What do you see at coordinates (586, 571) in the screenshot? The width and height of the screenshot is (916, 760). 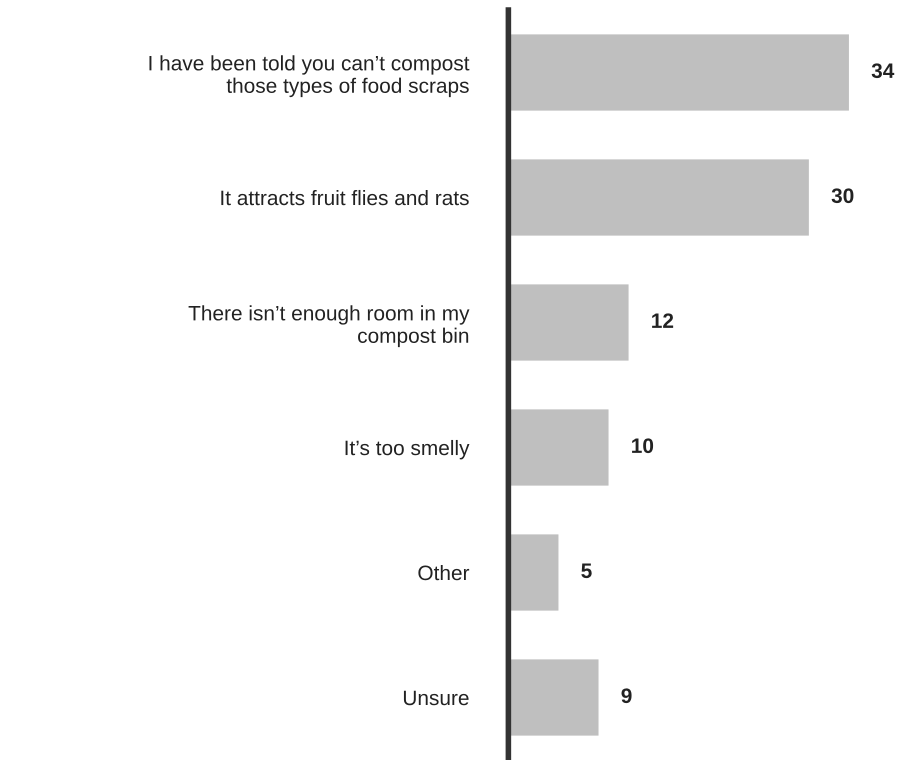 I see `data-label: 5` at bounding box center [586, 571].